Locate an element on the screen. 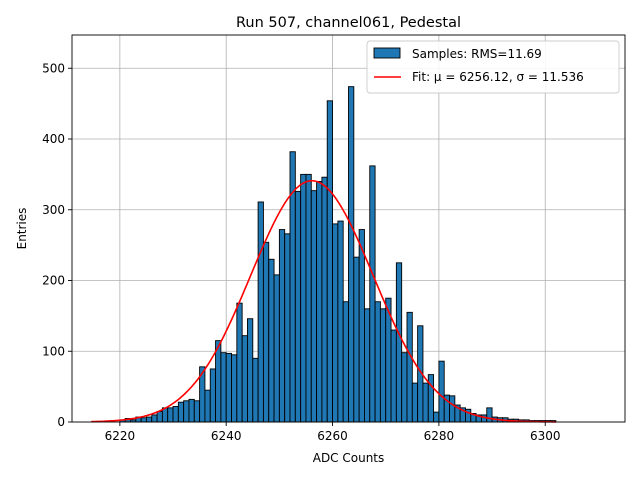 This screenshot has height=480, width=640. legend-frame is located at coordinates (493, 67).